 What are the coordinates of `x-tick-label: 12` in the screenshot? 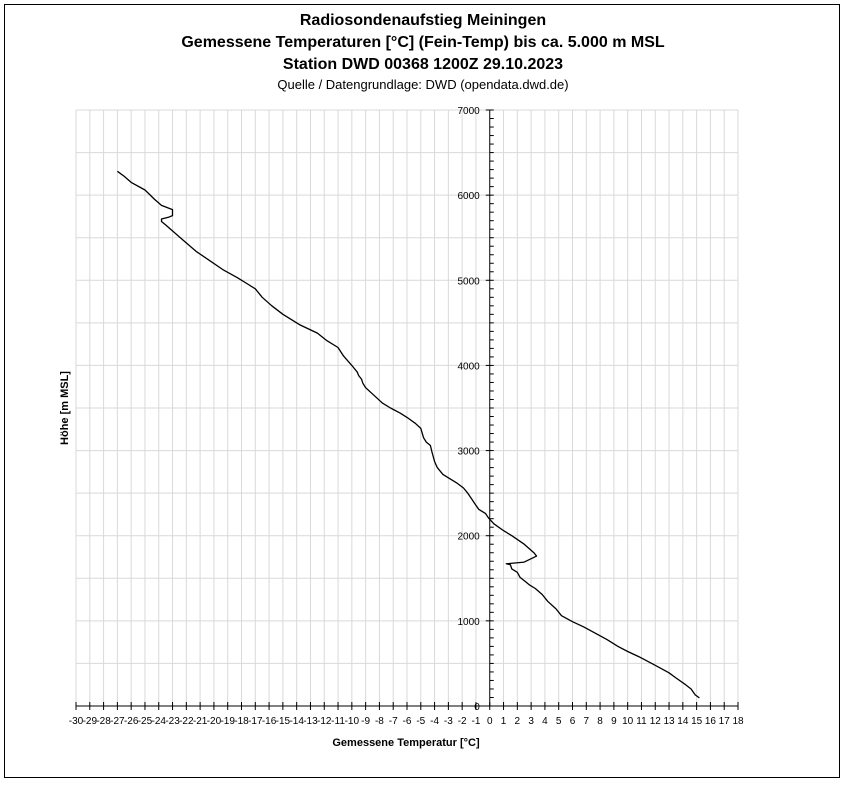 It's located at (656, 721).